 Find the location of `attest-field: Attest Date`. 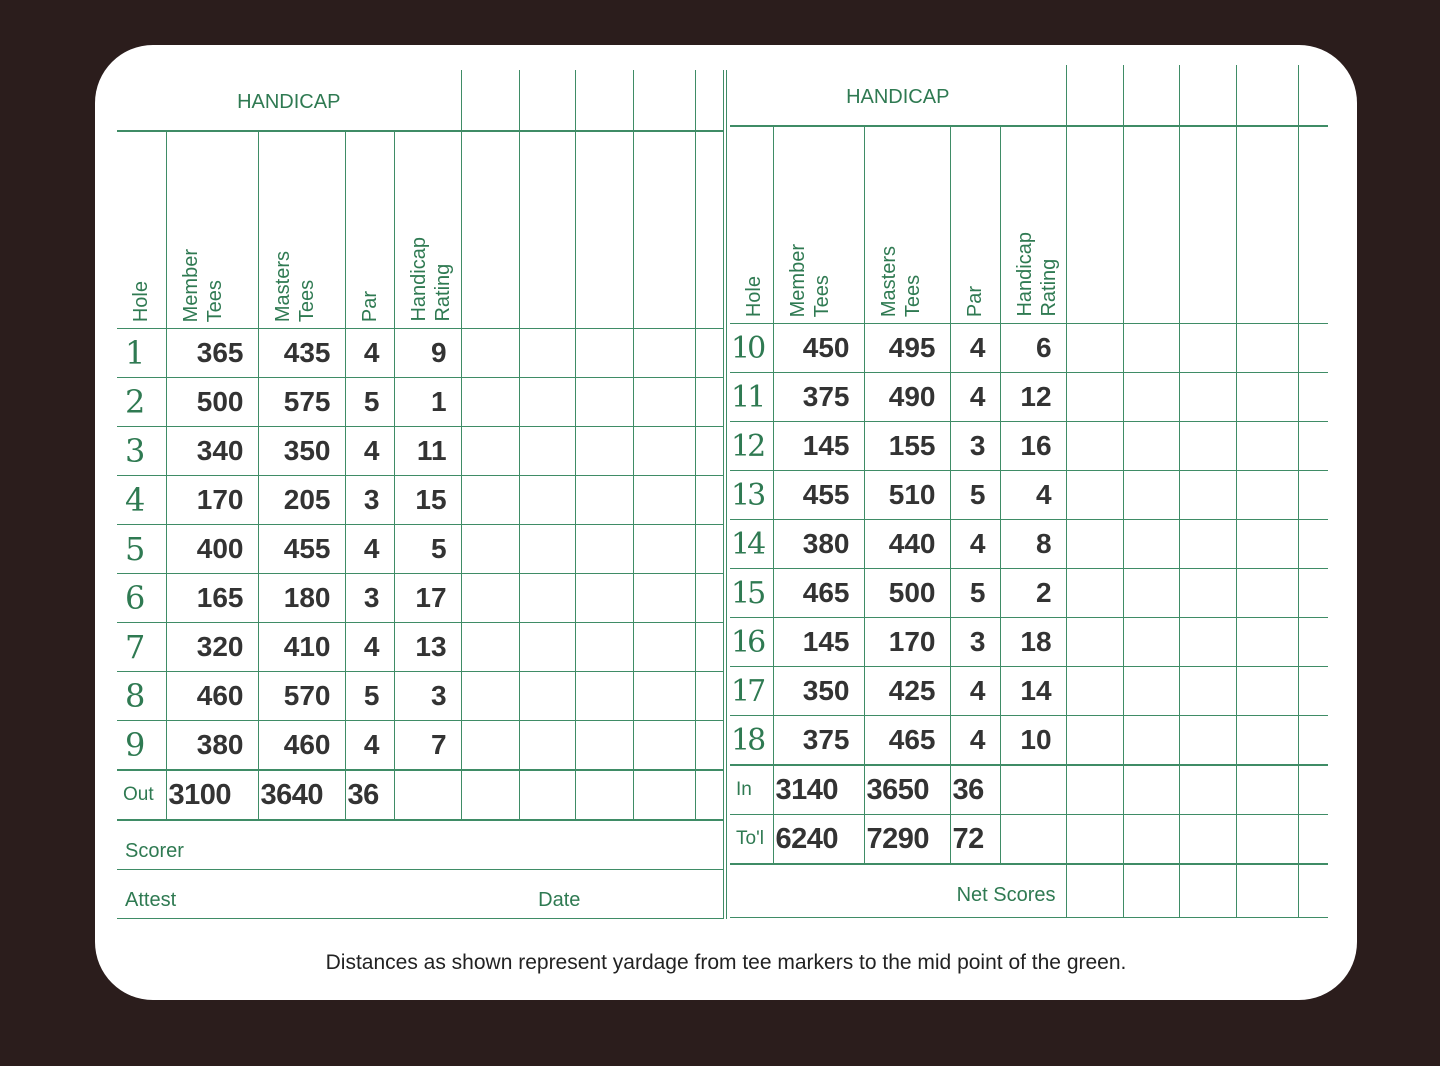

attest-field: Attest Date is located at coordinates (422, 894).